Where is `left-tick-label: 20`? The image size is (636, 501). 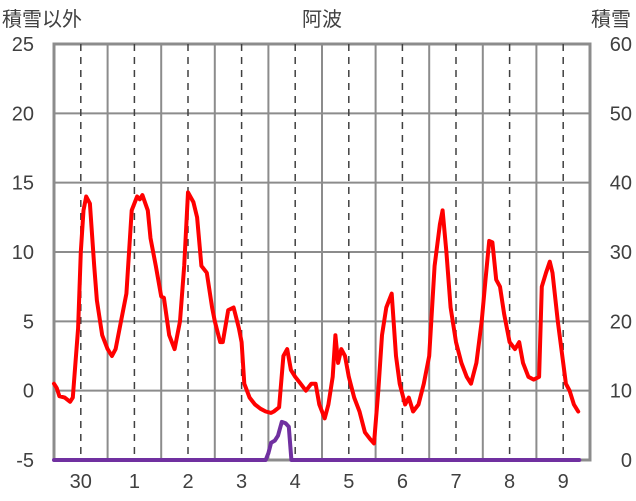
left-tick-label: 20 is located at coordinates (23, 114).